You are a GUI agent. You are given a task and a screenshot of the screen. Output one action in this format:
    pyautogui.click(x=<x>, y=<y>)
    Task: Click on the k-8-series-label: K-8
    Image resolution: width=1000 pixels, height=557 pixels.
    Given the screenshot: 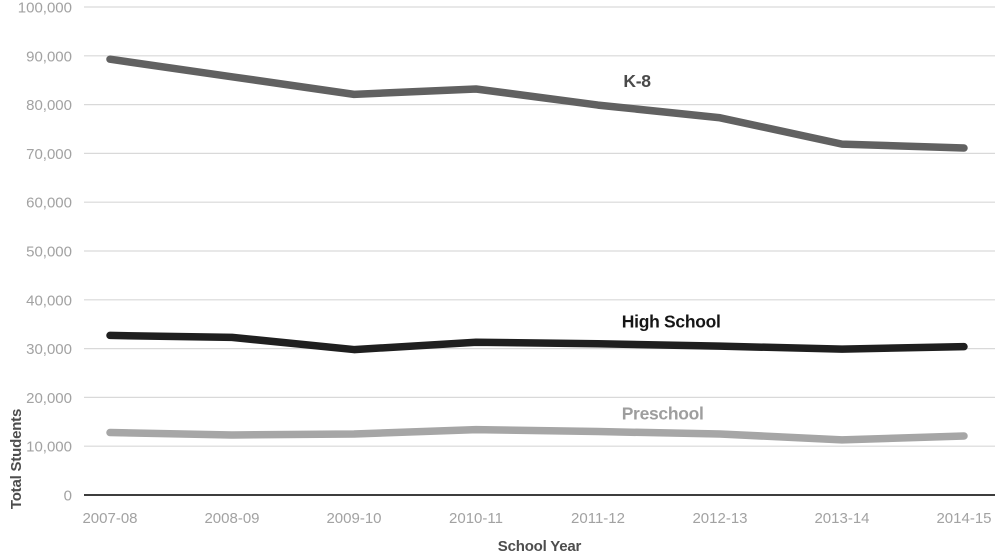 What is the action you would take?
    pyautogui.click(x=637, y=81)
    